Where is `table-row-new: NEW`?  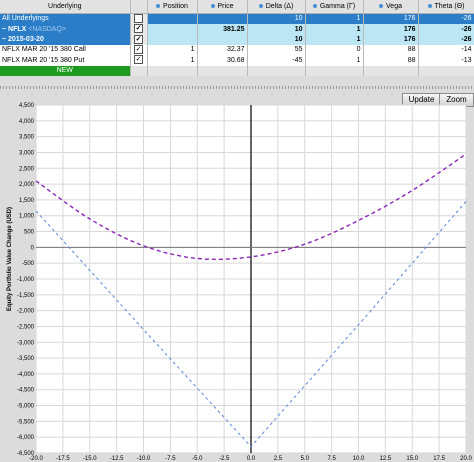
table-row-new: NEW is located at coordinates (237, 70).